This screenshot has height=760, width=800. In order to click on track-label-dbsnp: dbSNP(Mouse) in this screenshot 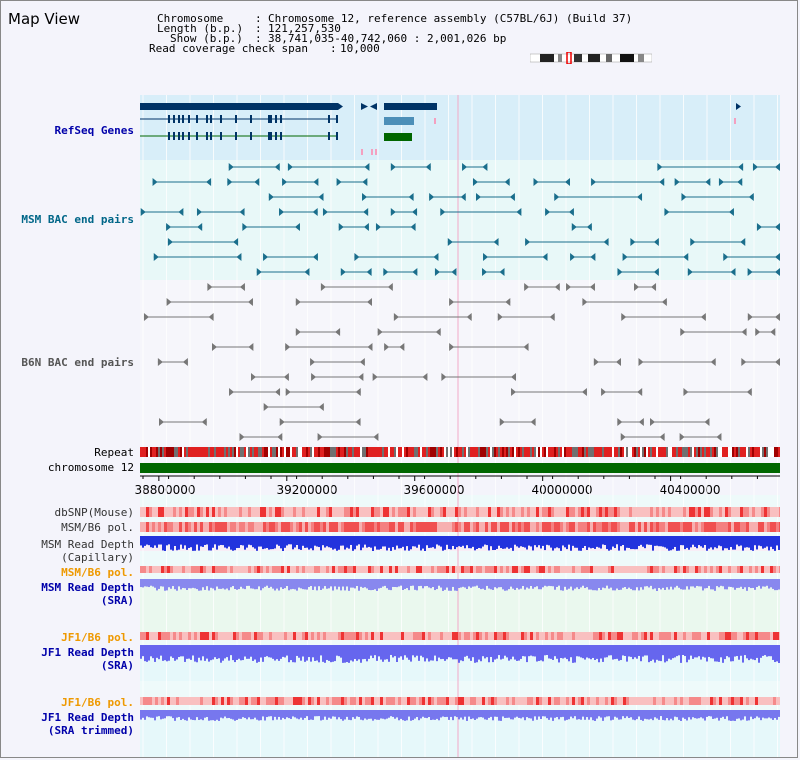, I will do `click(94, 512)`.